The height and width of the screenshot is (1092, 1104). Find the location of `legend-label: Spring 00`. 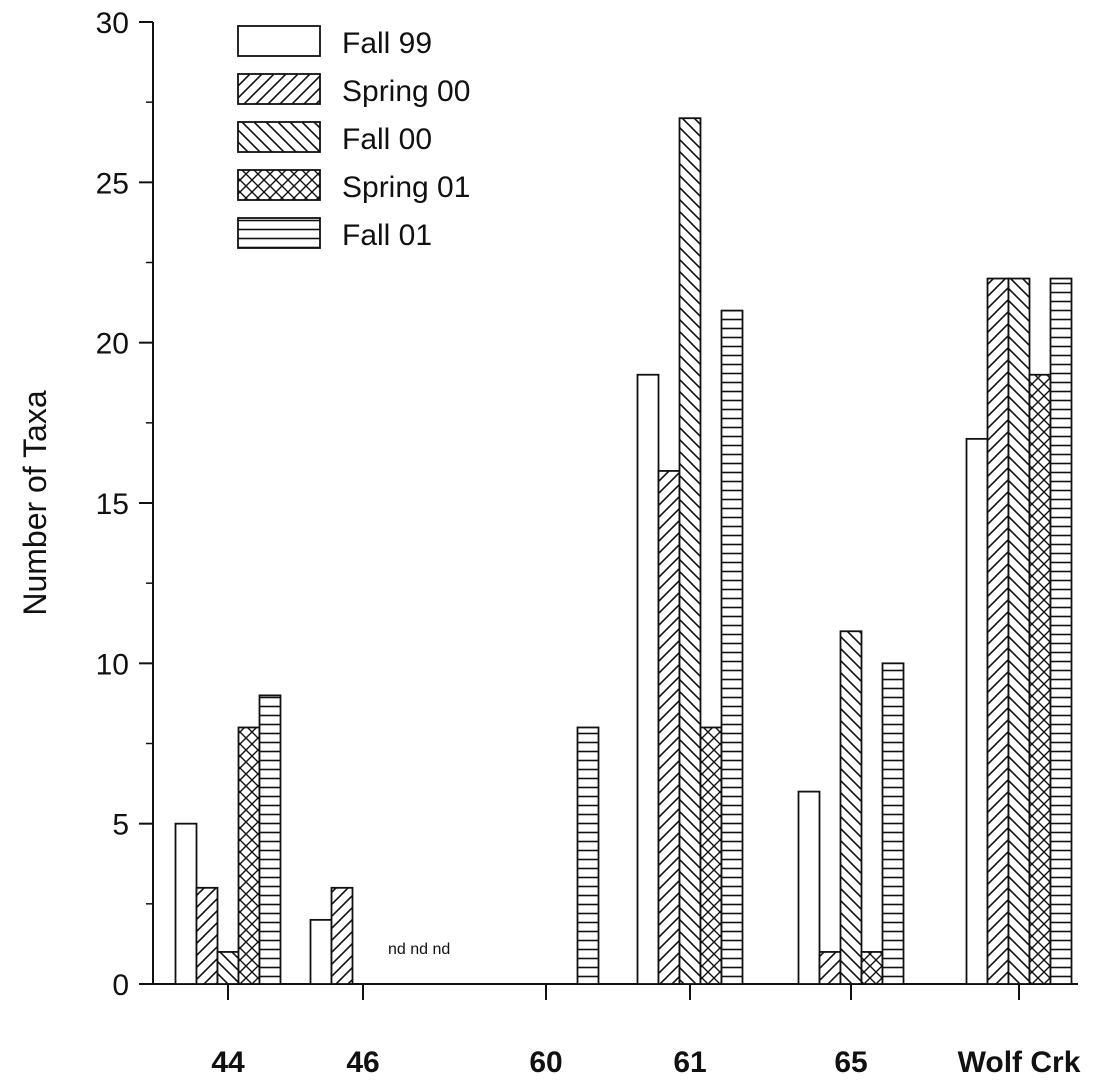

legend-label: Spring 00 is located at coordinates (406, 91).